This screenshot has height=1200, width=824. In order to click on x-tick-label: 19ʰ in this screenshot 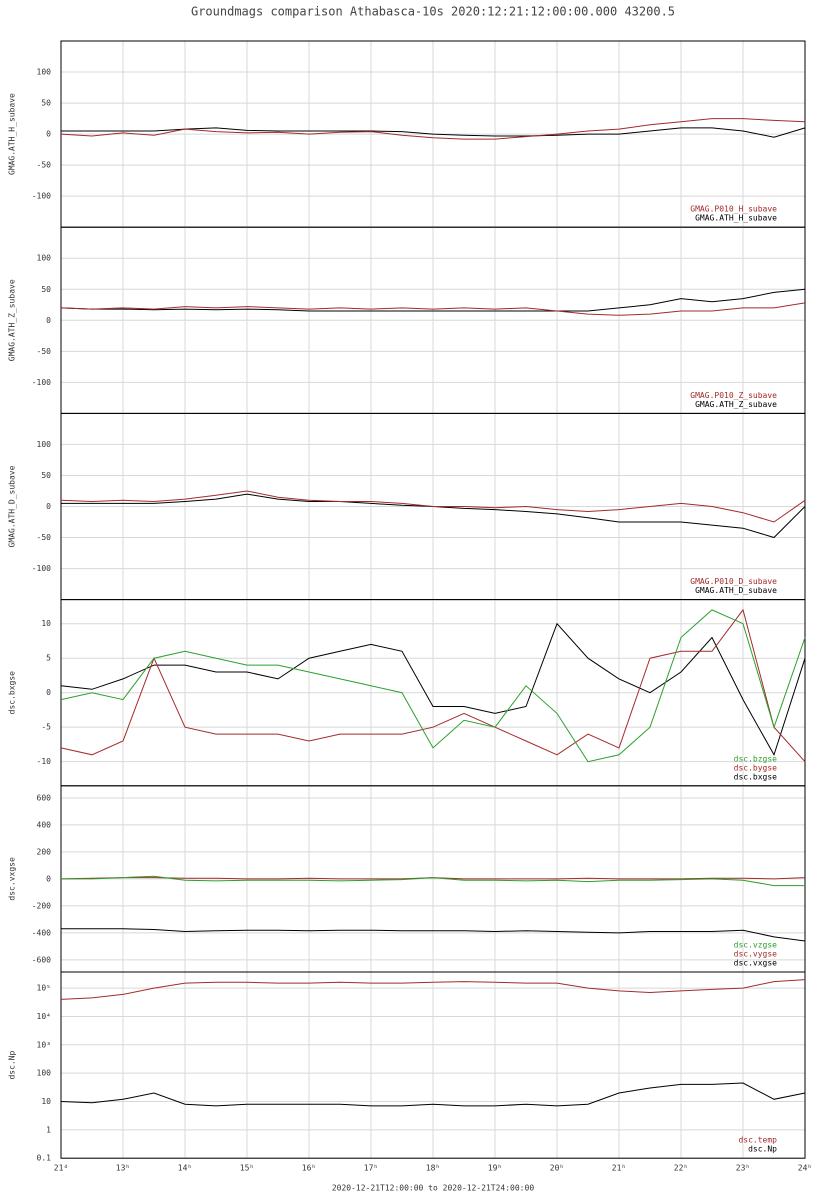, I will do `click(495, 1168)`.